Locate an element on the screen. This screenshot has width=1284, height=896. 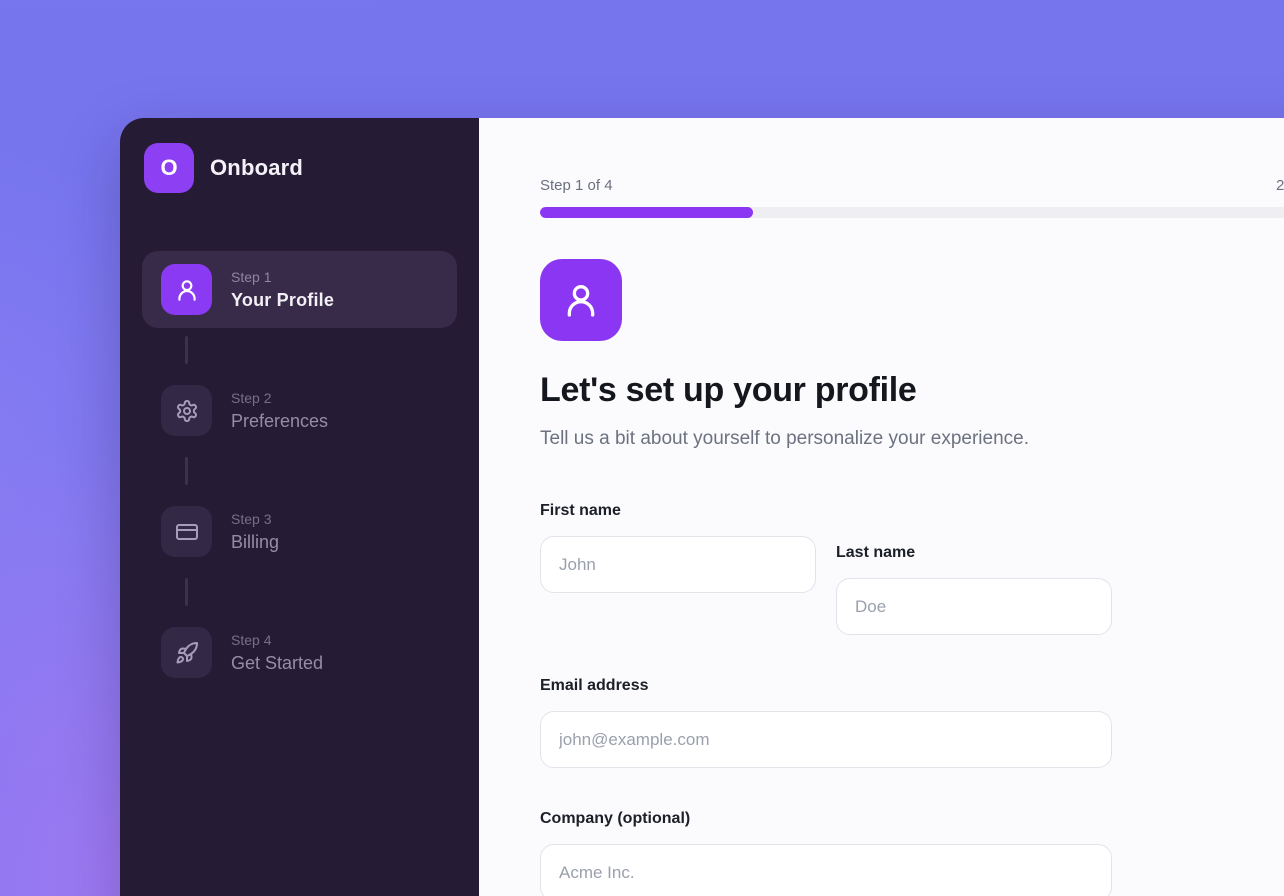
step-title: Your Profile is located at coordinates (283, 299).